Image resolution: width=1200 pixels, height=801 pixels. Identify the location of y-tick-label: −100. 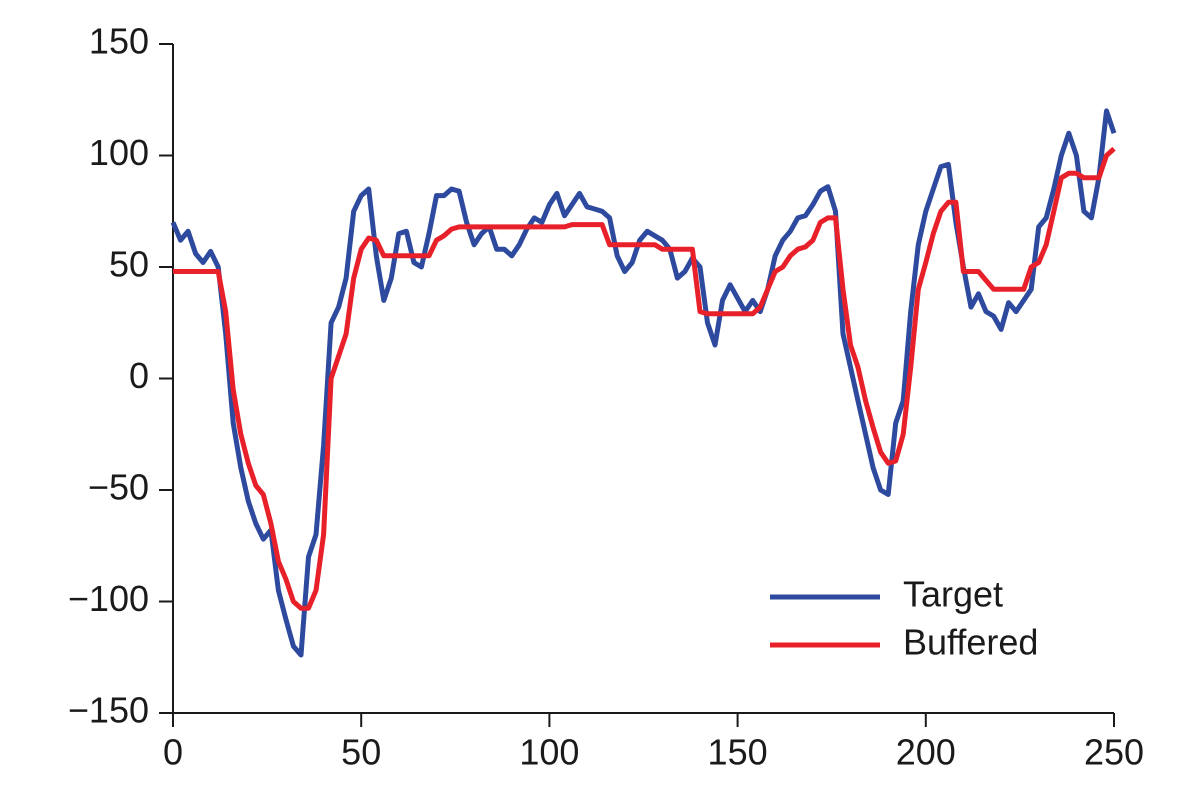
(108, 598).